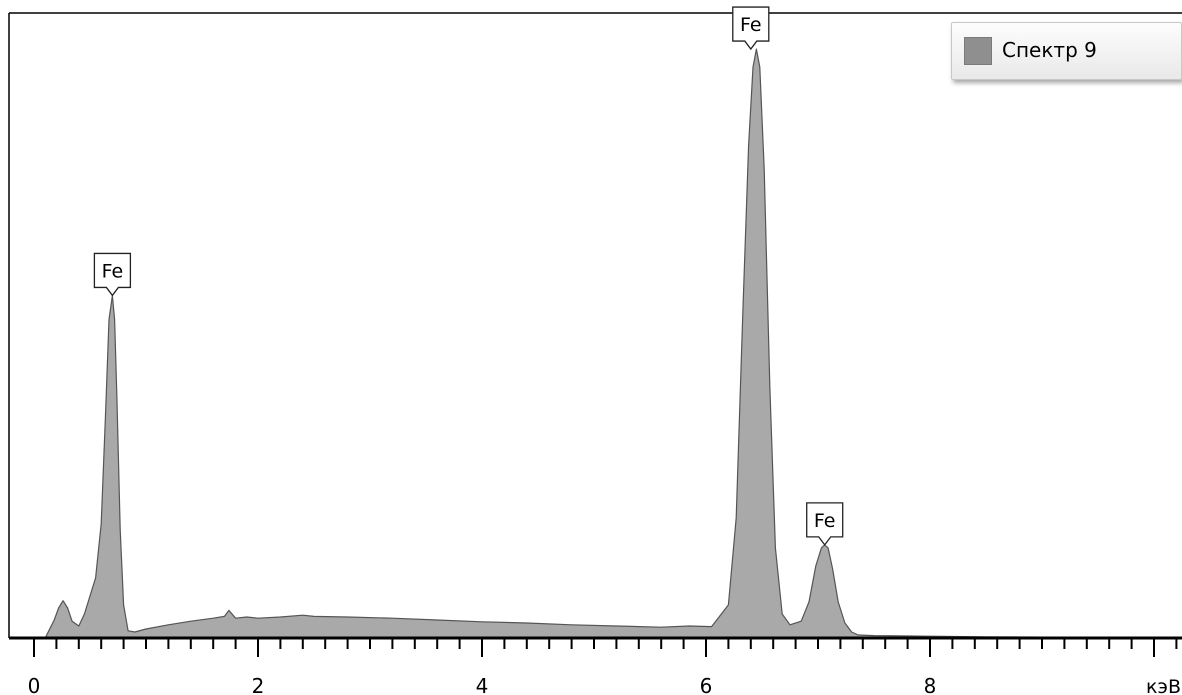 Image resolution: width=1182 pixels, height=695 pixels. I want to click on legend: Спектр 9, so click(1066, 51).